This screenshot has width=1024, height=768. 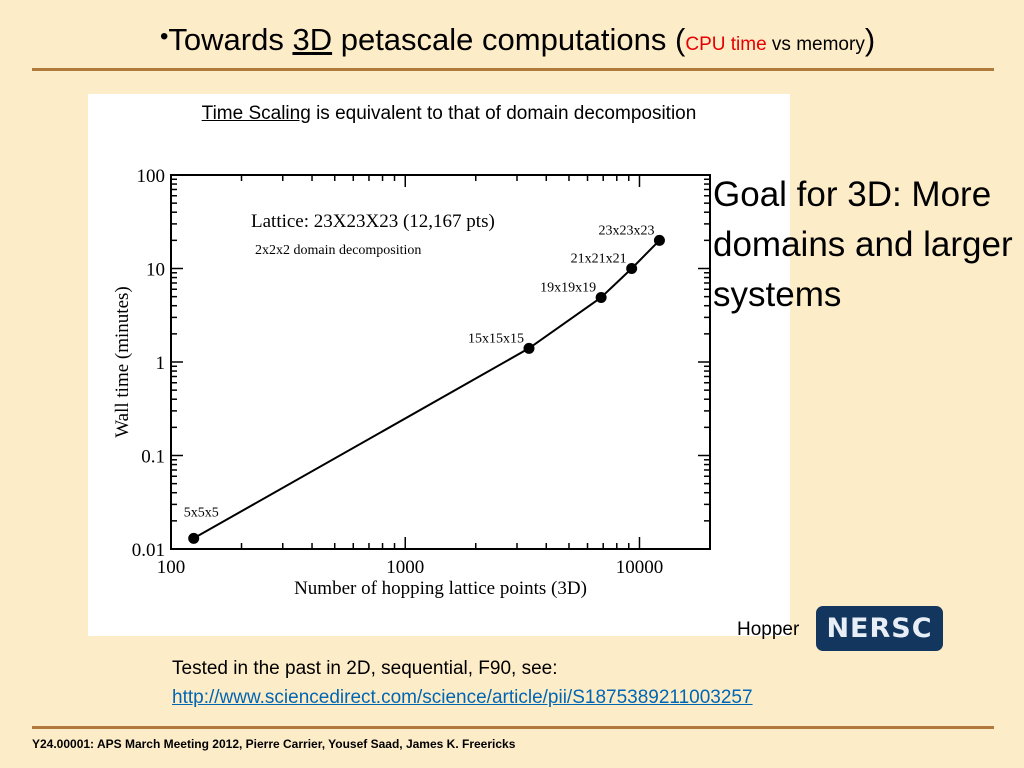 I want to click on title-cpu-time: CPU time, so click(x=726, y=44).